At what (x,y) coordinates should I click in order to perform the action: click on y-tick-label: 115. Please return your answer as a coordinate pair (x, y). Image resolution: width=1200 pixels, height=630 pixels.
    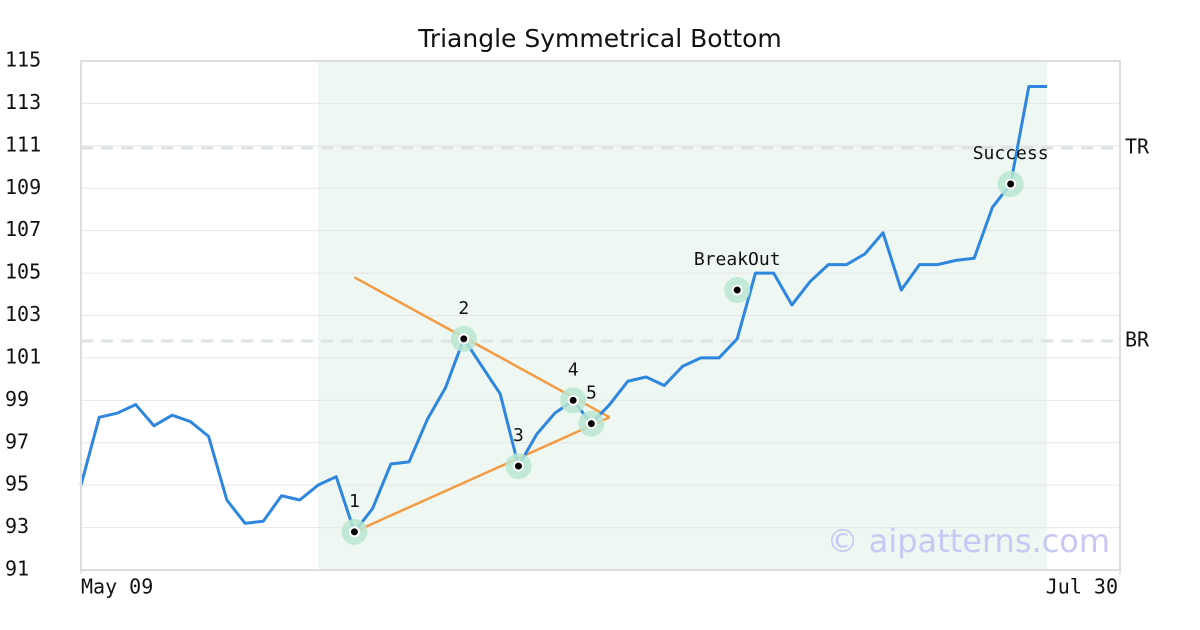
    Looking at the image, I should click on (23, 60).